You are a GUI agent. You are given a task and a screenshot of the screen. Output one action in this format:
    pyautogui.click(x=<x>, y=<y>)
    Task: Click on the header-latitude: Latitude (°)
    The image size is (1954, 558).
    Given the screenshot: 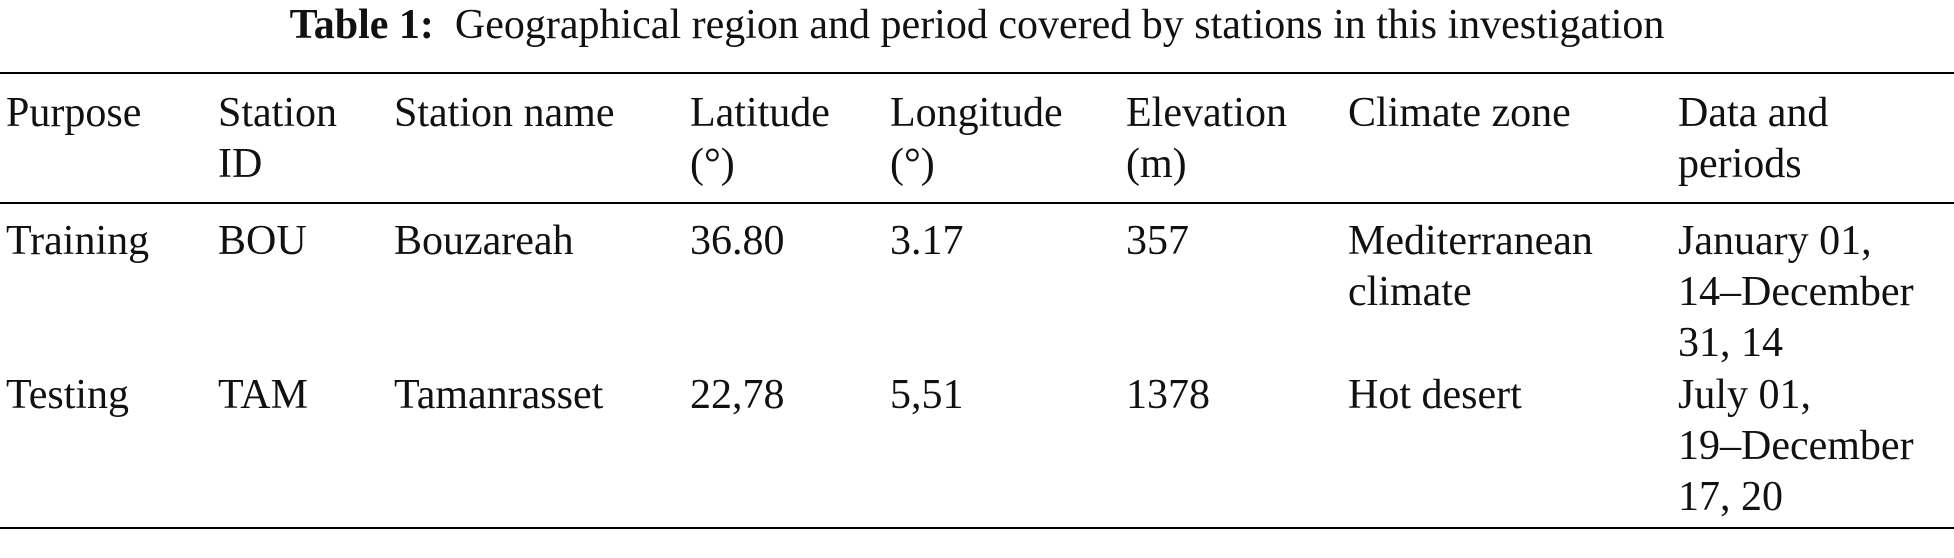 What is the action you would take?
    pyautogui.click(x=760, y=138)
    